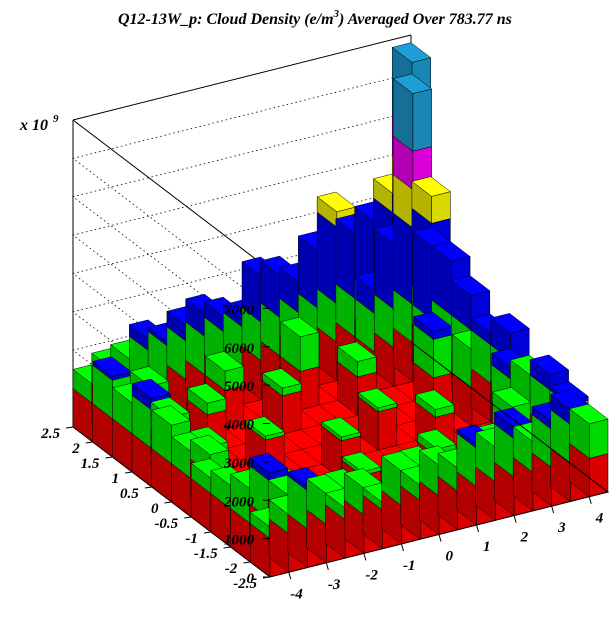 This screenshot has height=617, width=616. Describe the element at coordinates (561, 528) in the screenshot. I see `x-tick-label-7: 3` at that location.